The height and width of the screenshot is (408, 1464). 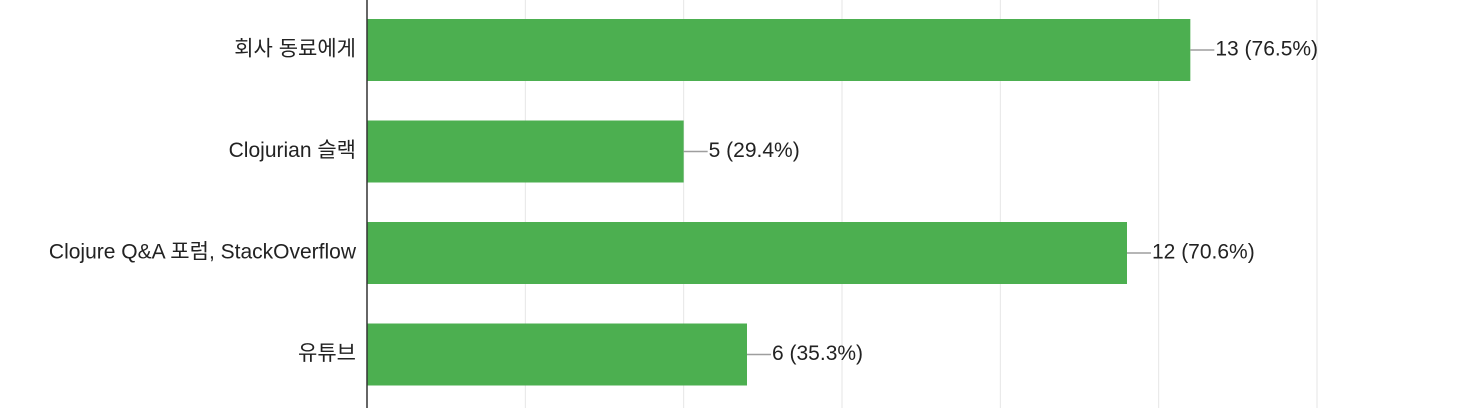 I want to click on category-label: 유튜브, so click(x=327, y=353).